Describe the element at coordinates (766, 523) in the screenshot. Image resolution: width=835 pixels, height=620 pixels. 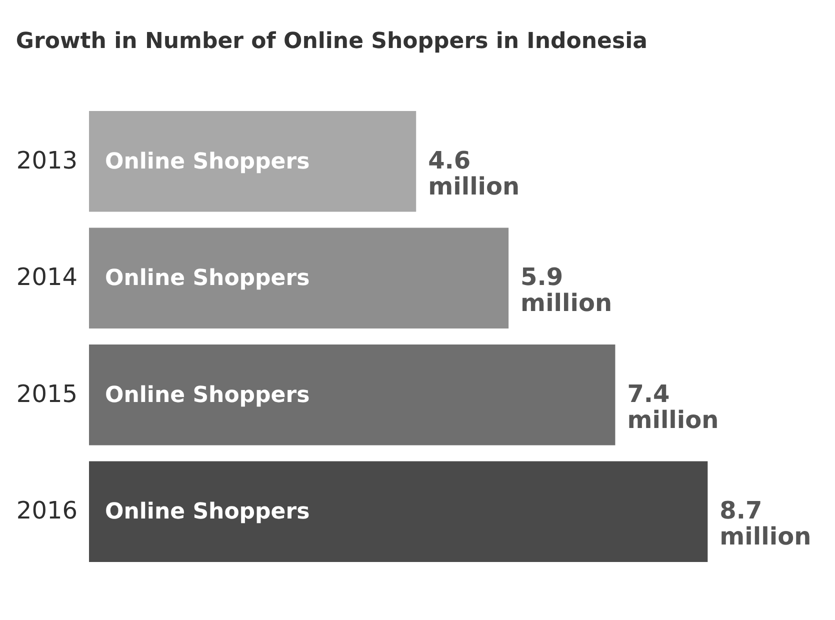
I see `data-label: 8.7 million` at that location.